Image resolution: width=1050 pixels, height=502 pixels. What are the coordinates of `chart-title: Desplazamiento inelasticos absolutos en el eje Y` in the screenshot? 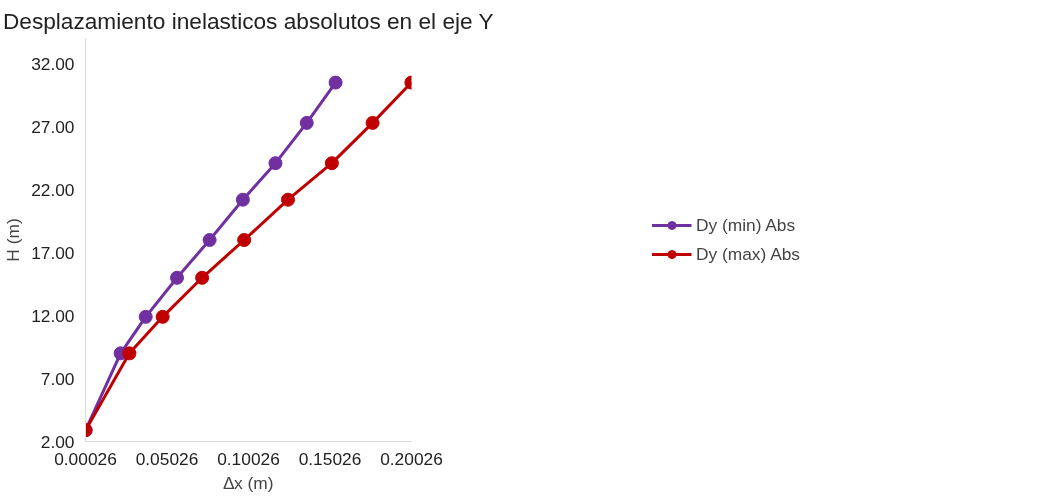 It's located at (248, 20).